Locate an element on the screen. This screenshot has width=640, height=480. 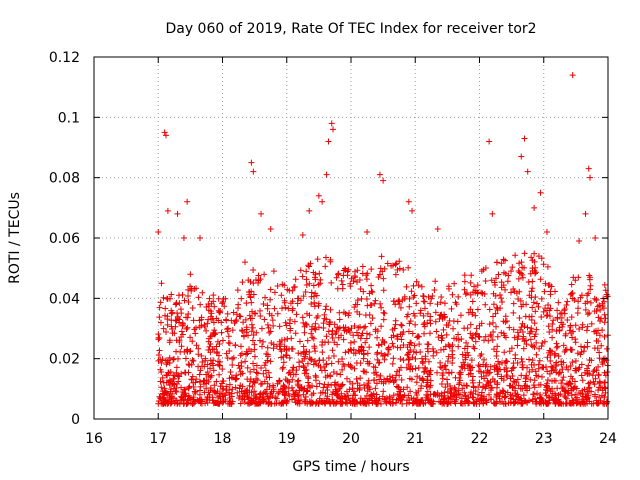
y-tick-label: 0 is located at coordinates (75, 420).